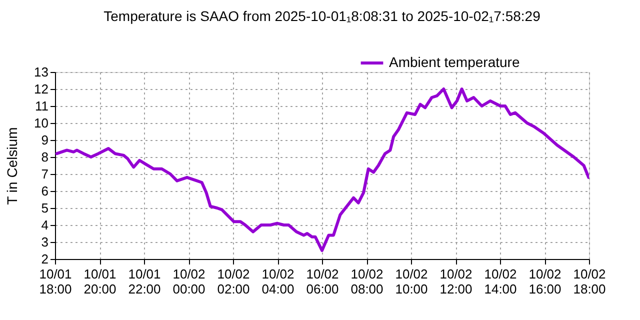  What do you see at coordinates (44, 242) in the screenshot?
I see `y-tick-label: 3` at bounding box center [44, 242].